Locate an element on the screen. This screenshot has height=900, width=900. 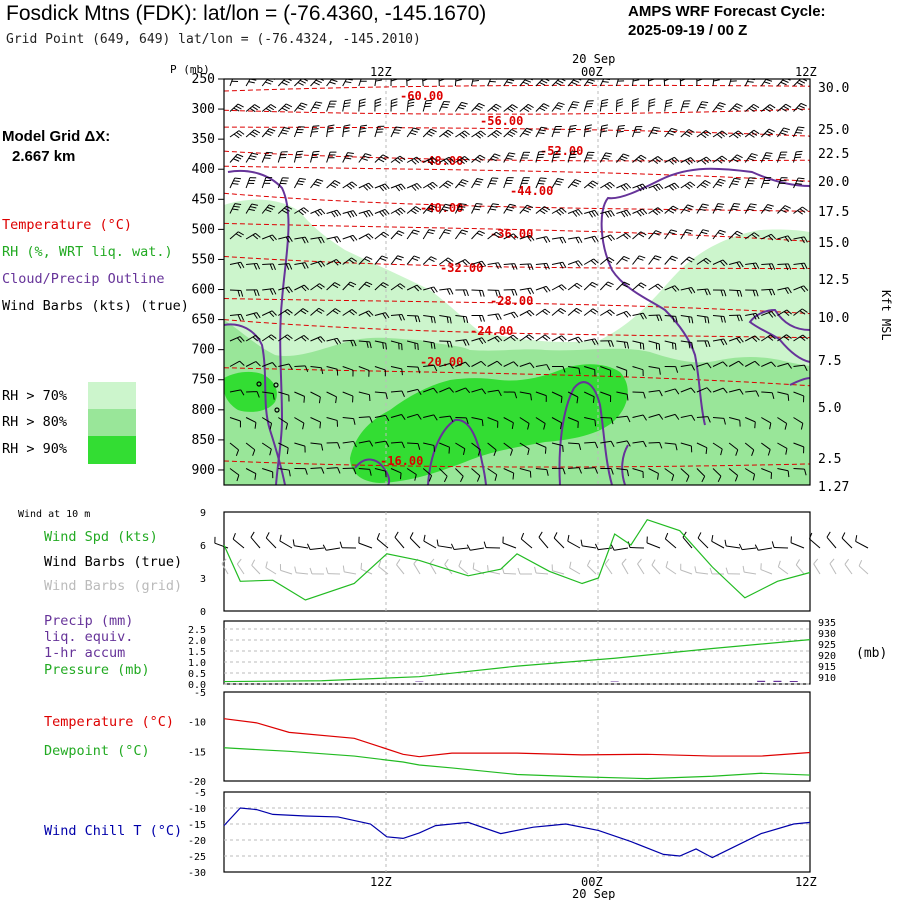
precip-ytick: 0.0 is located at coordinates (197, 685).